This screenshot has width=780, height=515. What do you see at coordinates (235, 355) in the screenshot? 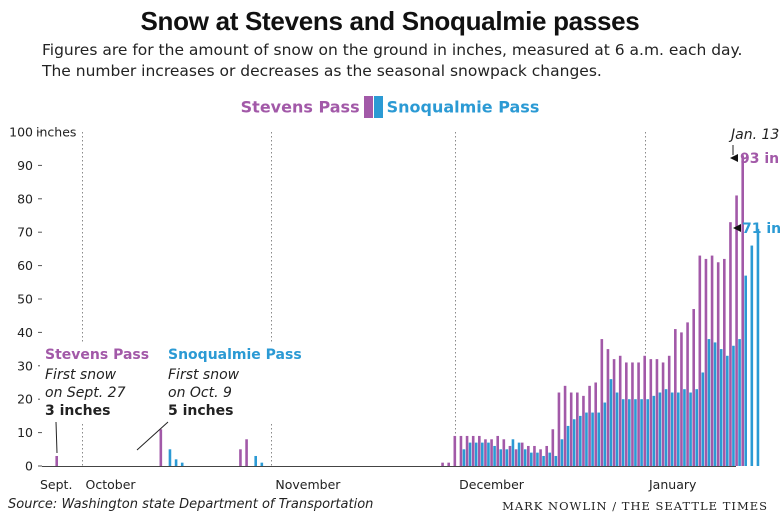
I see `annotation-snoqualmie-title: Snoqualmie Pass` at bounding box center [235, 355].